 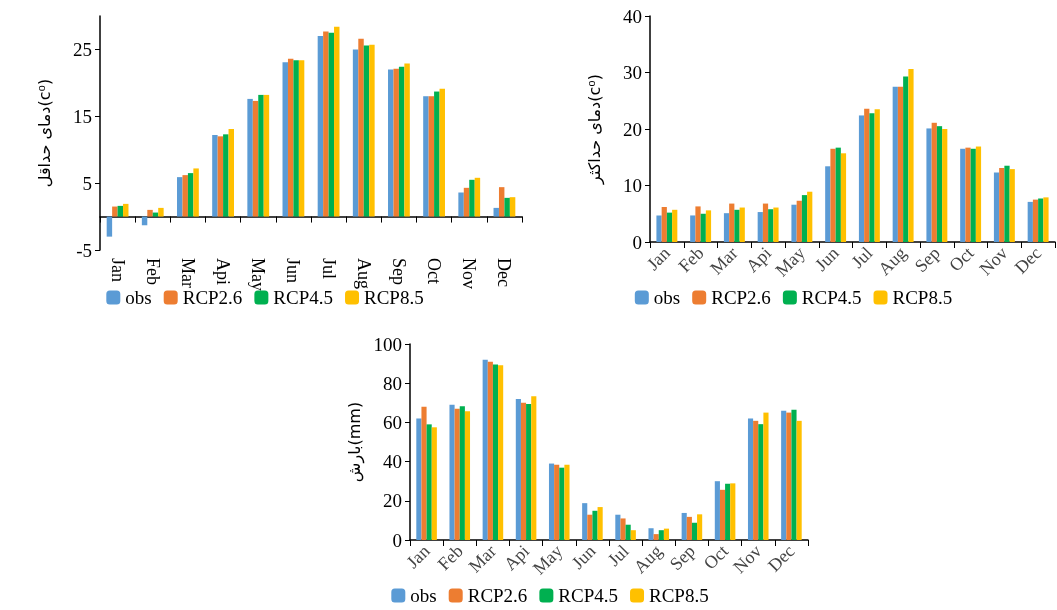 I want to click on y-axis-title: دمای حداکثر(c⁰), so click(x=594, y=129).